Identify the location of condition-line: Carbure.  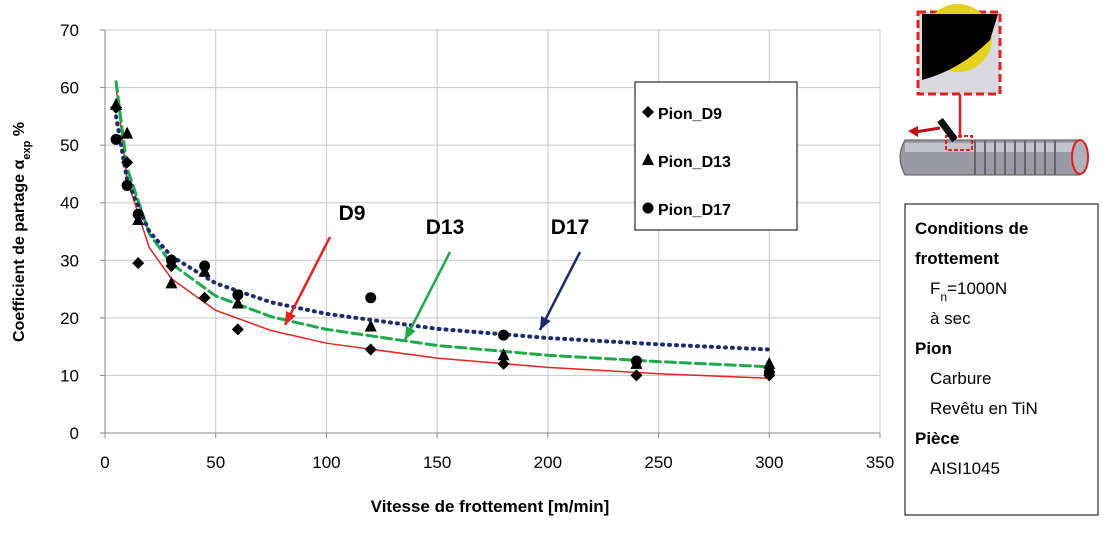
(960, 378).